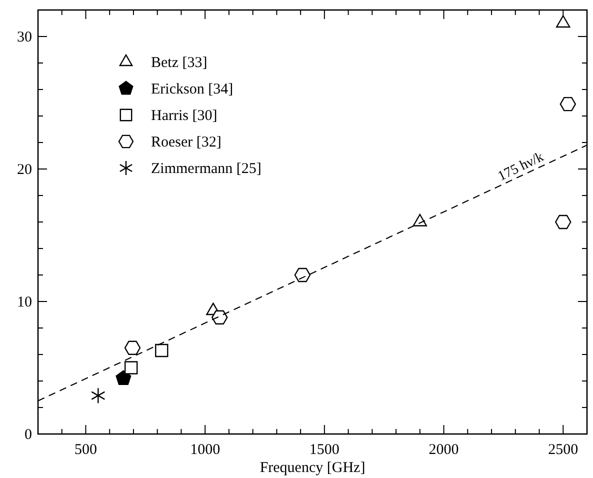 The image size is (593, 478). What do you see at coordinates (205, 450) in the screenshot?
I see `x-tick-label: 1000` at bounding box center [205, 450].